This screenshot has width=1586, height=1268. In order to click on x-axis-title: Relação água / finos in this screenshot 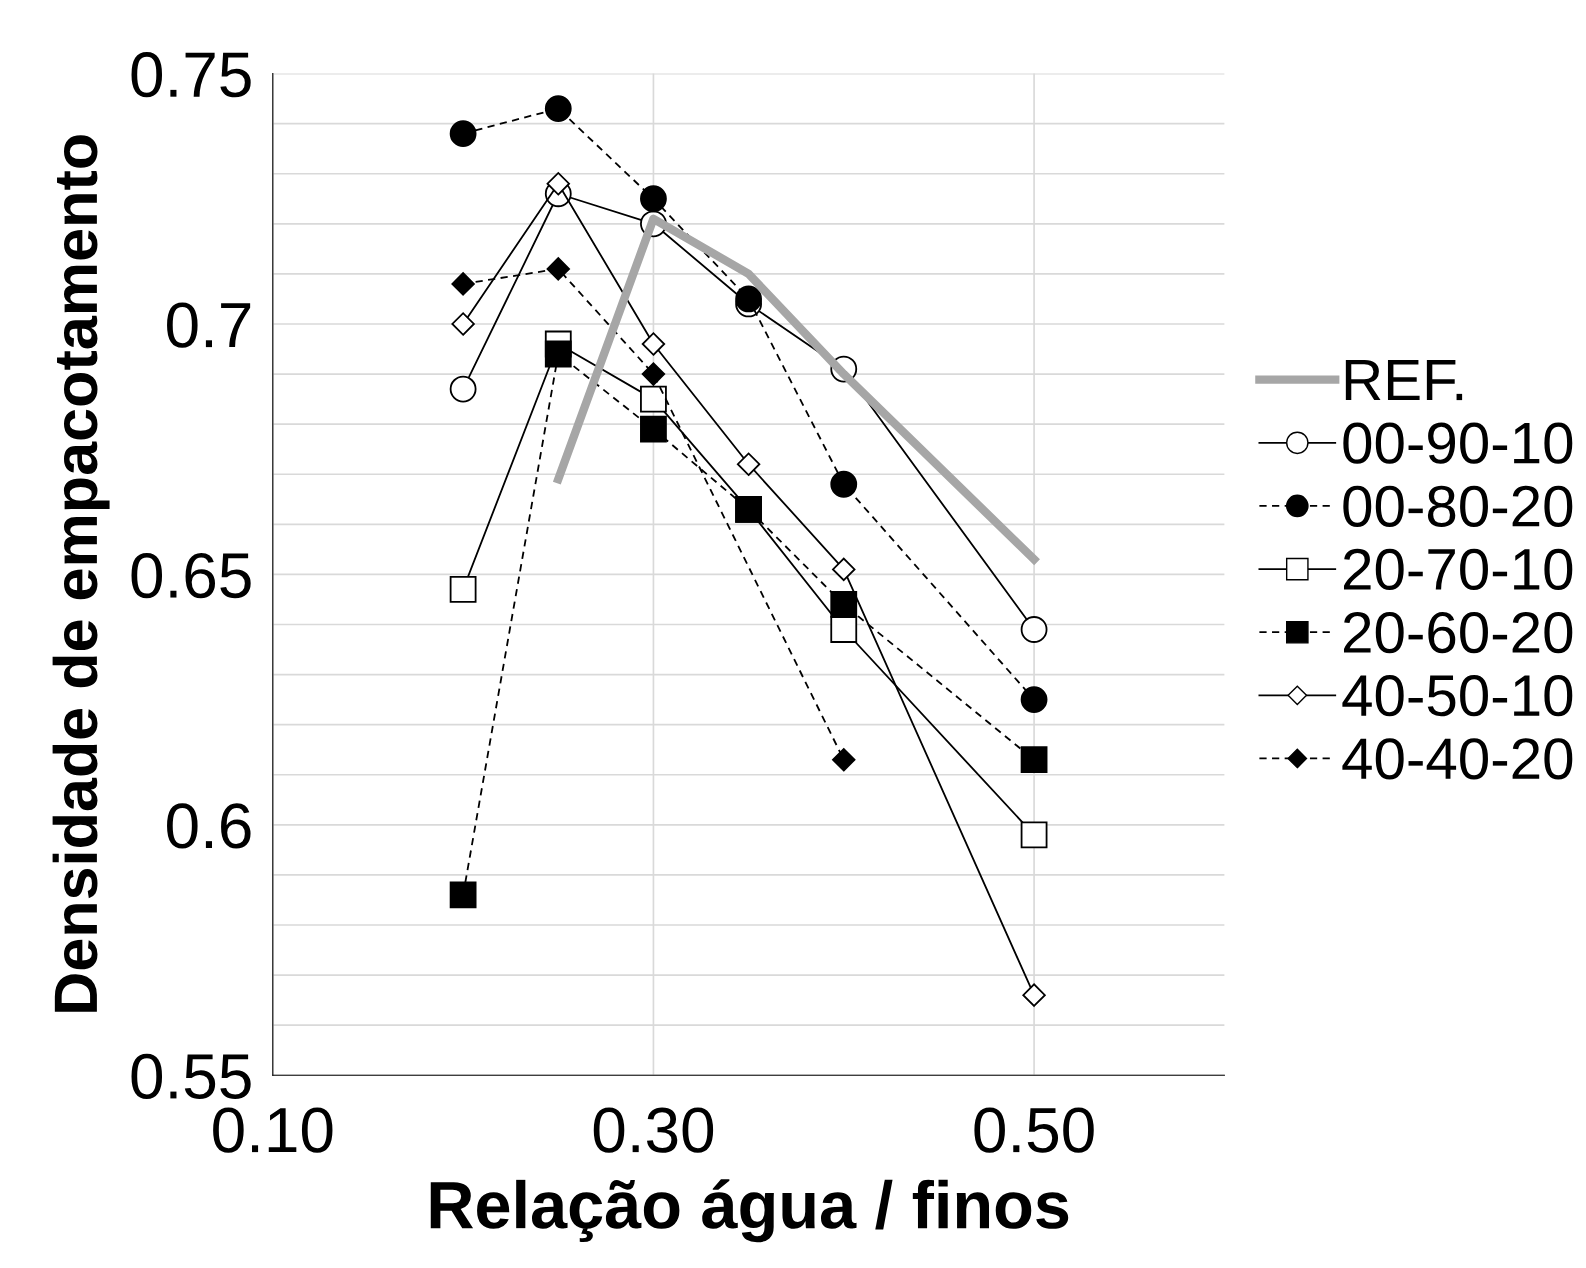, I will do `click(749, 1211)`.